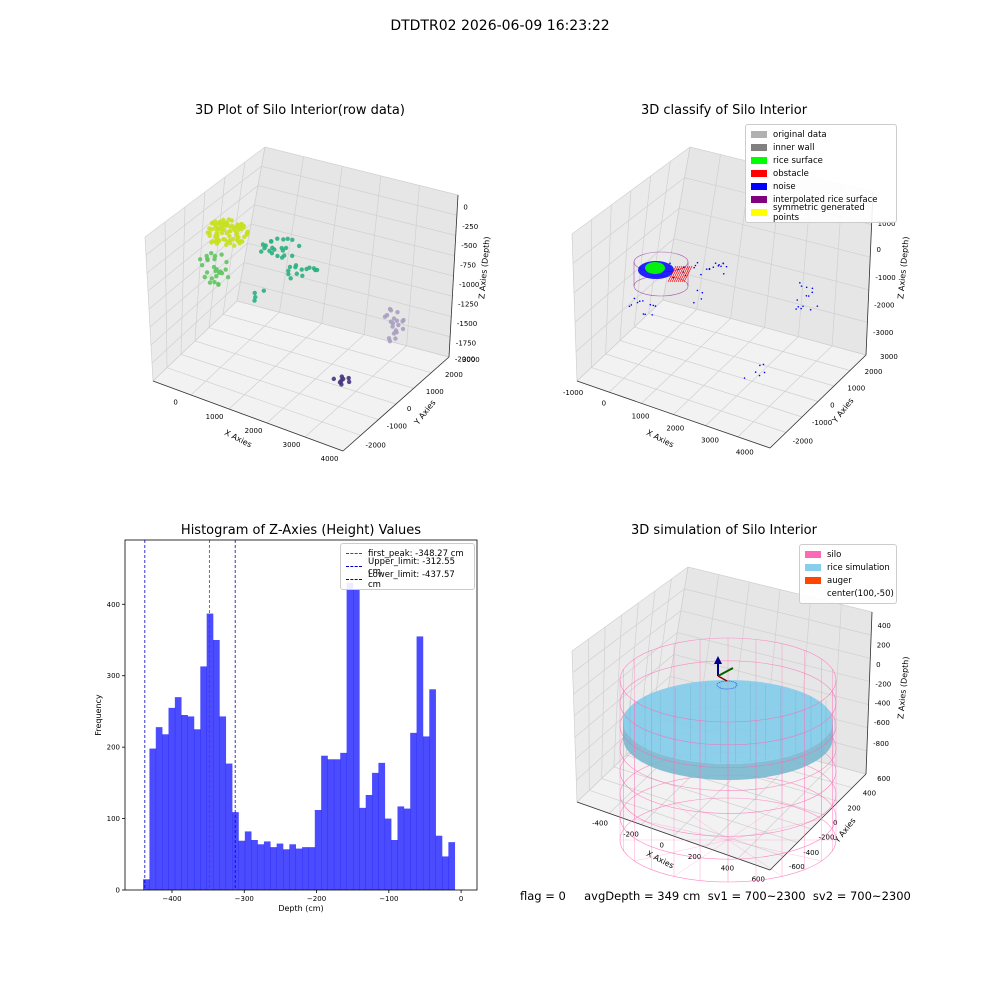 Image resolution: width=1000 pixels, height=1000 pixels. I want to click on p4-x-axis-label: X Axies, so click(660, 859).